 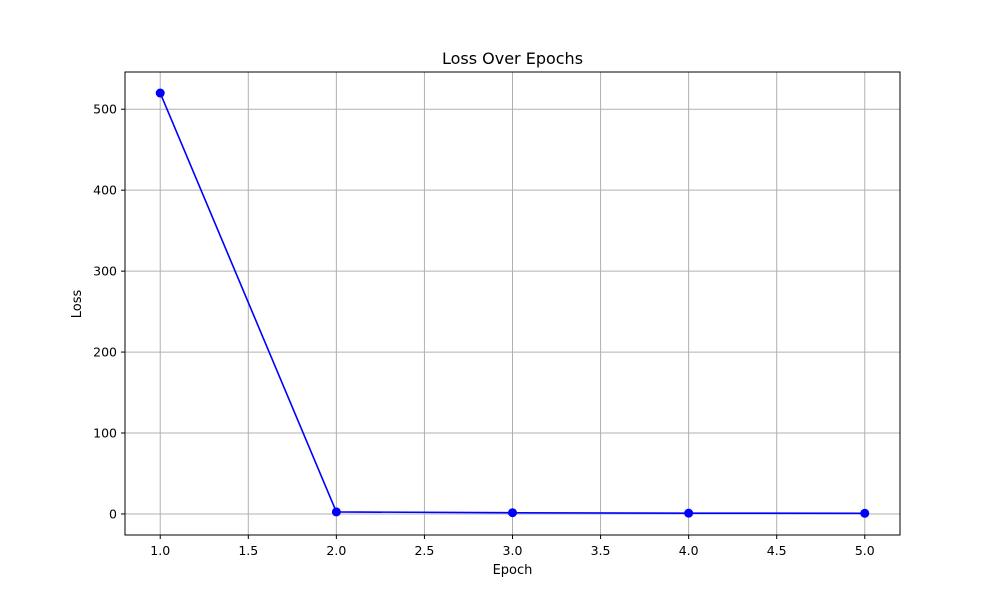 What do you see at coordinates (105, 190) in the screenshot?
I see `y-tick-label: 400` at bounding box center [105, 190].